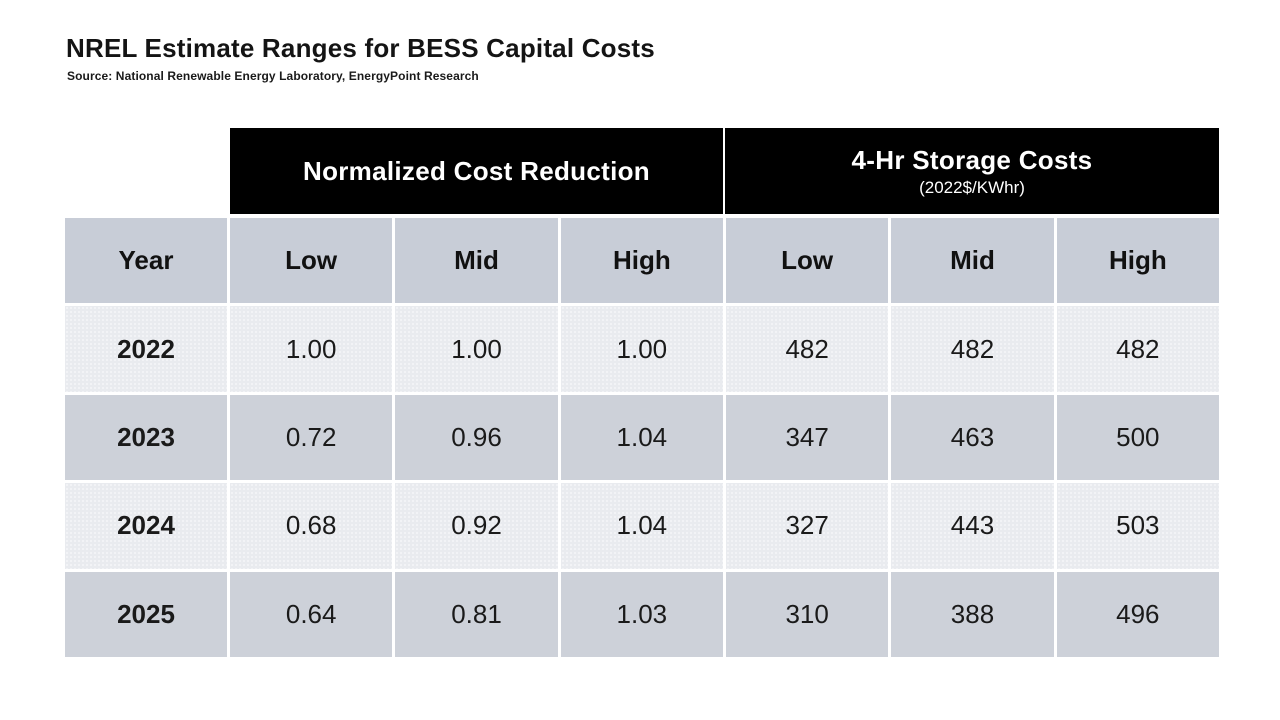 The height and width of the screenshot is (720, 1280). I want to click on table-cell: 310, so click(807, 614).